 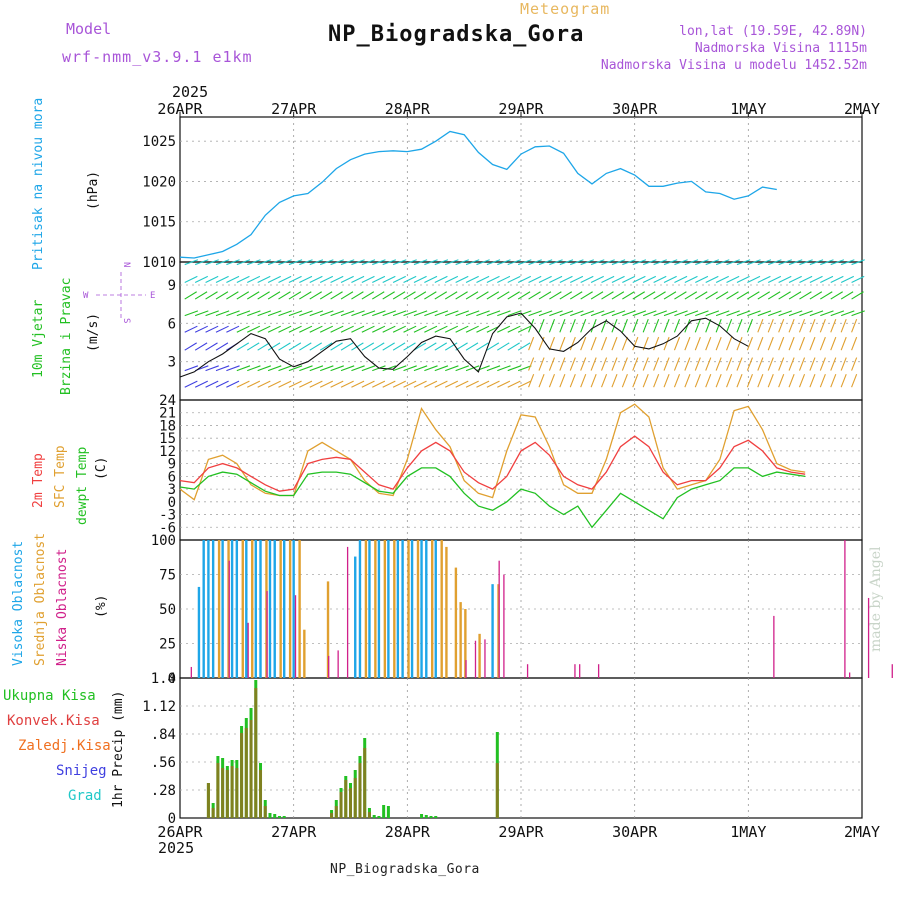 I want to click on y-tick-label: 9, so click(x=172, y=286).